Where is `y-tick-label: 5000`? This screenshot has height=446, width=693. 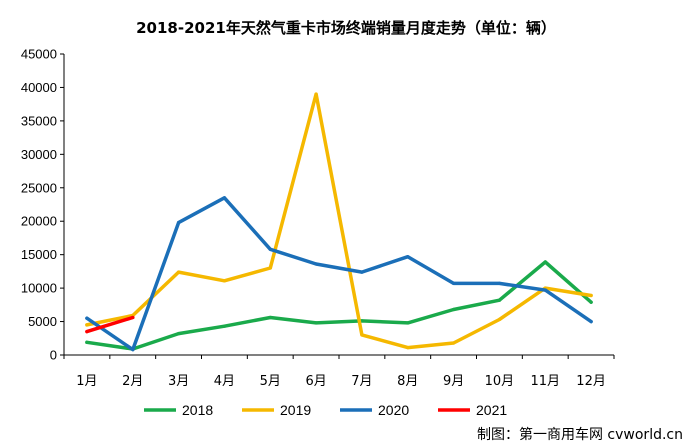 y-tick-label: 5000 is located at coordinates (42, 321).